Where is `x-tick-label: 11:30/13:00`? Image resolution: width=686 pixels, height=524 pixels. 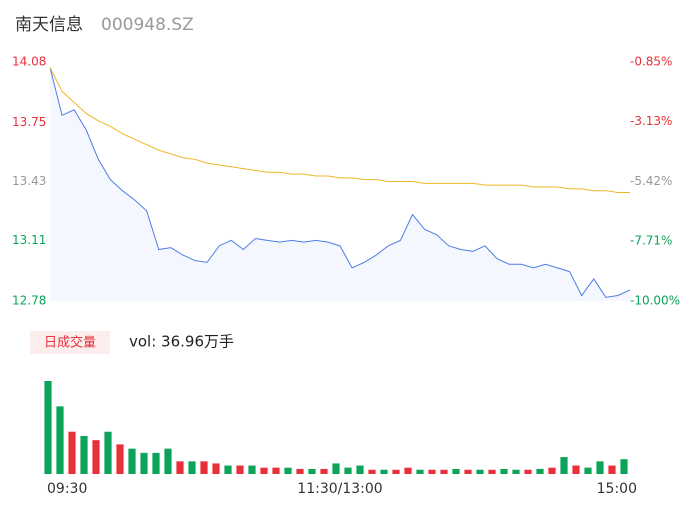
x-tick-label: 11:30/13:00 is located at coordinates (339, 489).